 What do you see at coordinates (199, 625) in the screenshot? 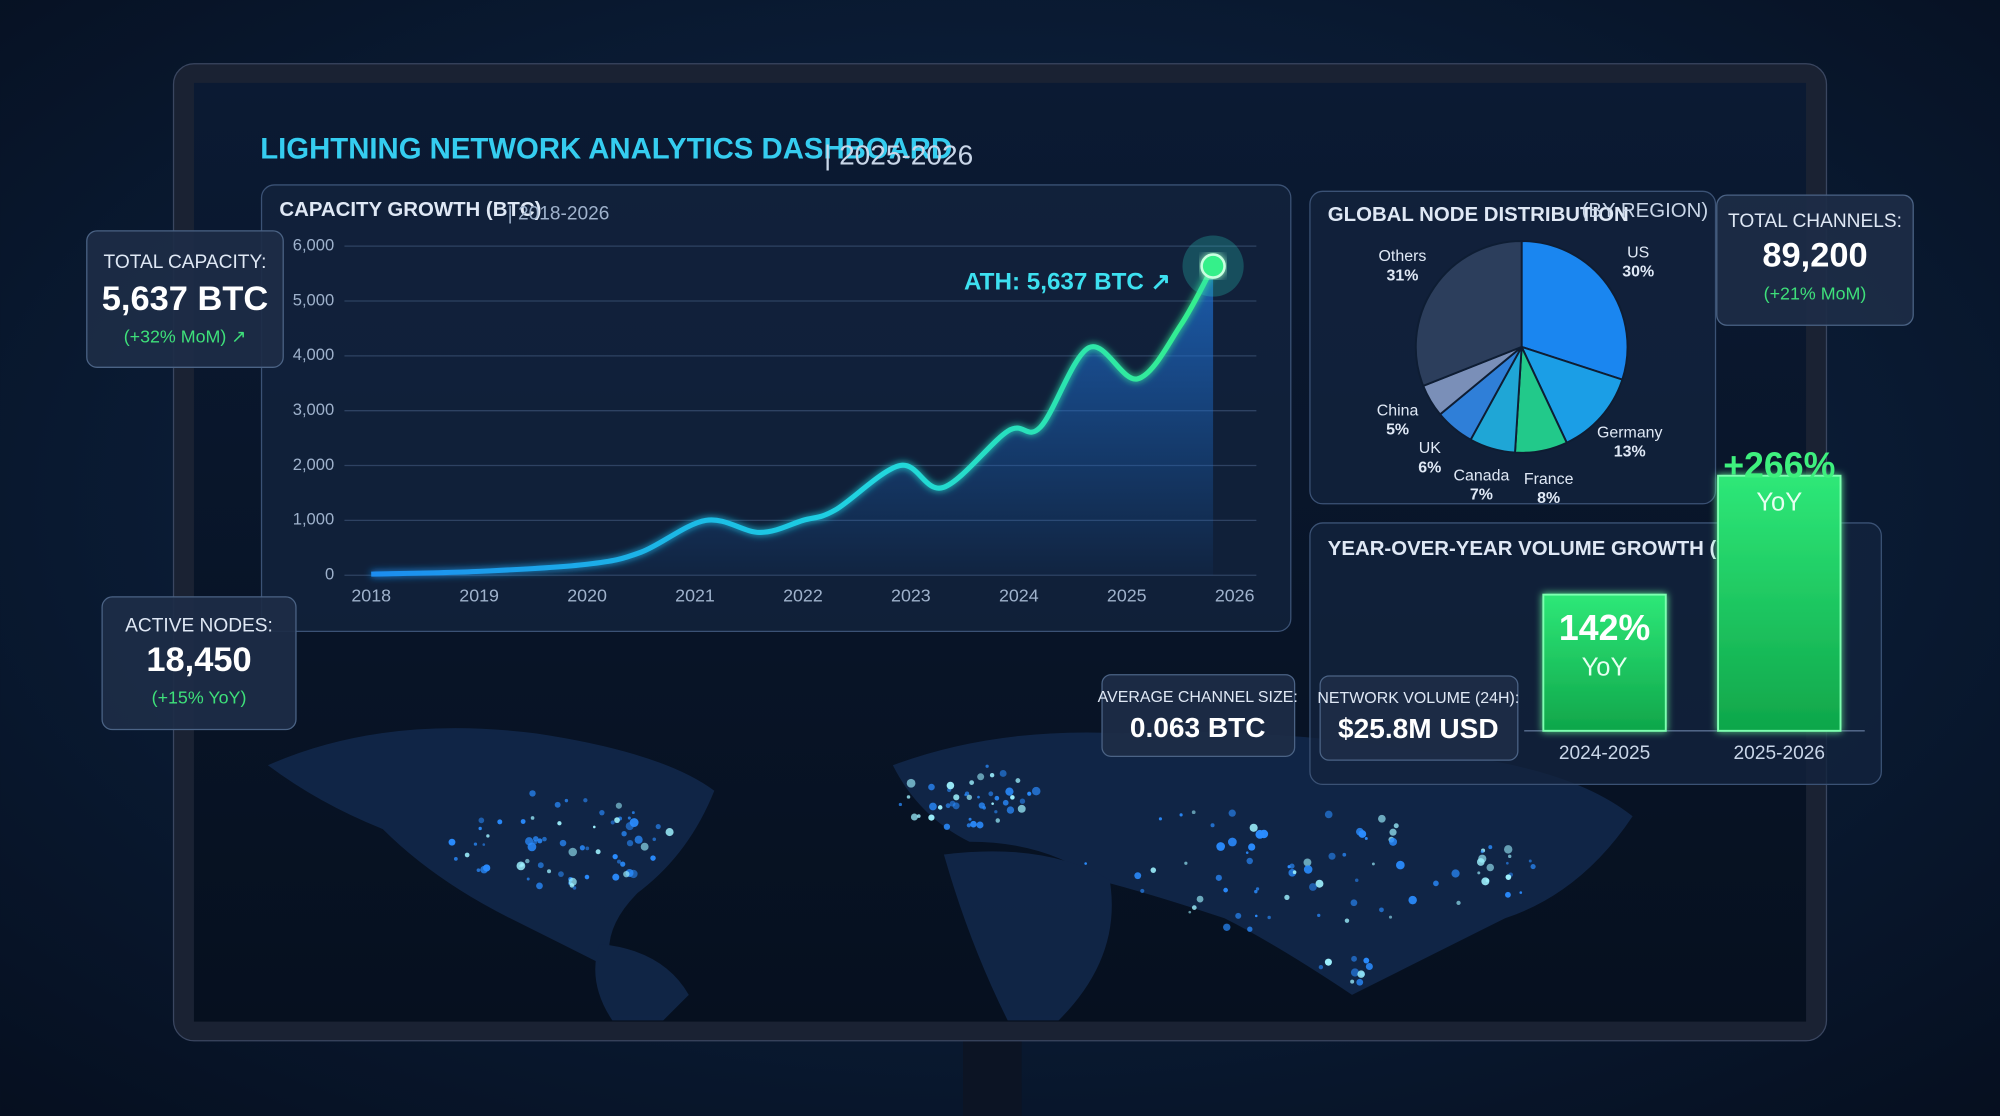
I see `kpi-label: ACTIVE NODES:` at bounding box center [199, 625].